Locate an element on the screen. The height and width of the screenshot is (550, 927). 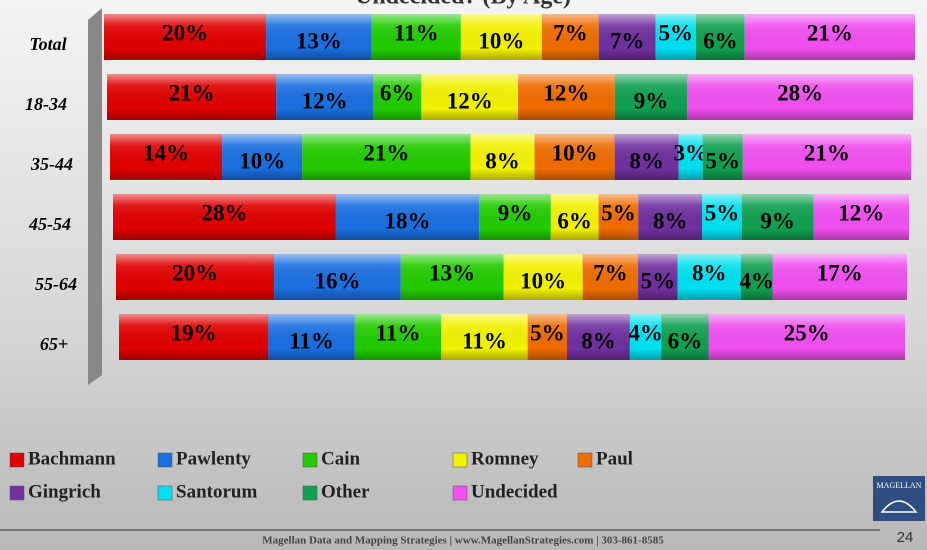
data-label: 18% is located at coordinates (408, 220).